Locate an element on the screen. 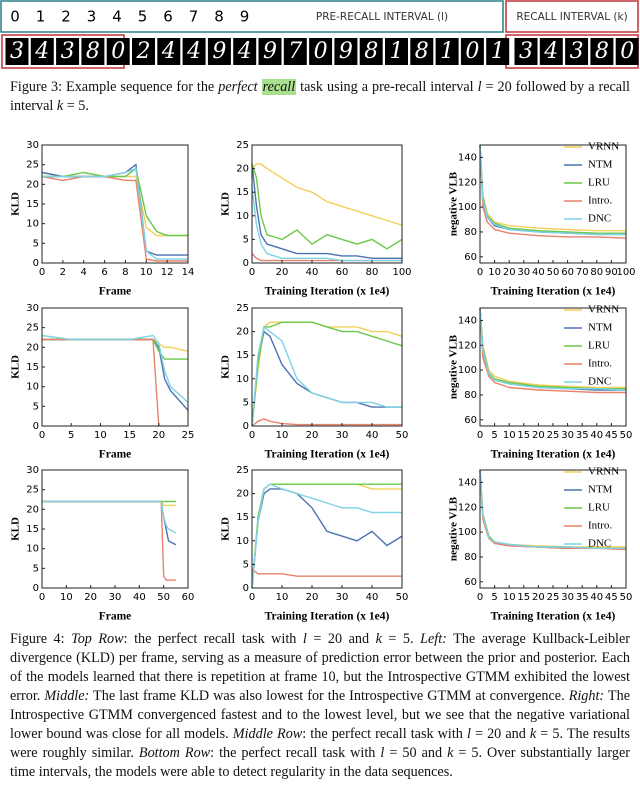  y-axis-label: KLD is located at coordinates (226, 367).